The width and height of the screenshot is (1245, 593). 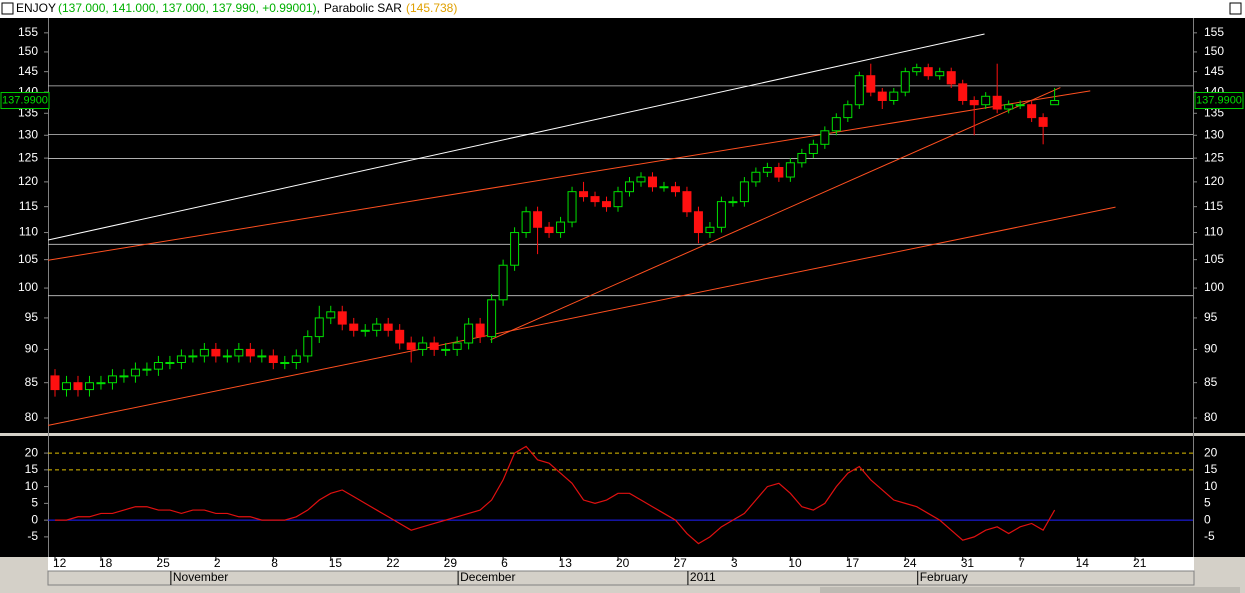 What do you see at coordinates (944, 577) in the screenshot?
I see `month-label: February` at bounding box center [944, 577].